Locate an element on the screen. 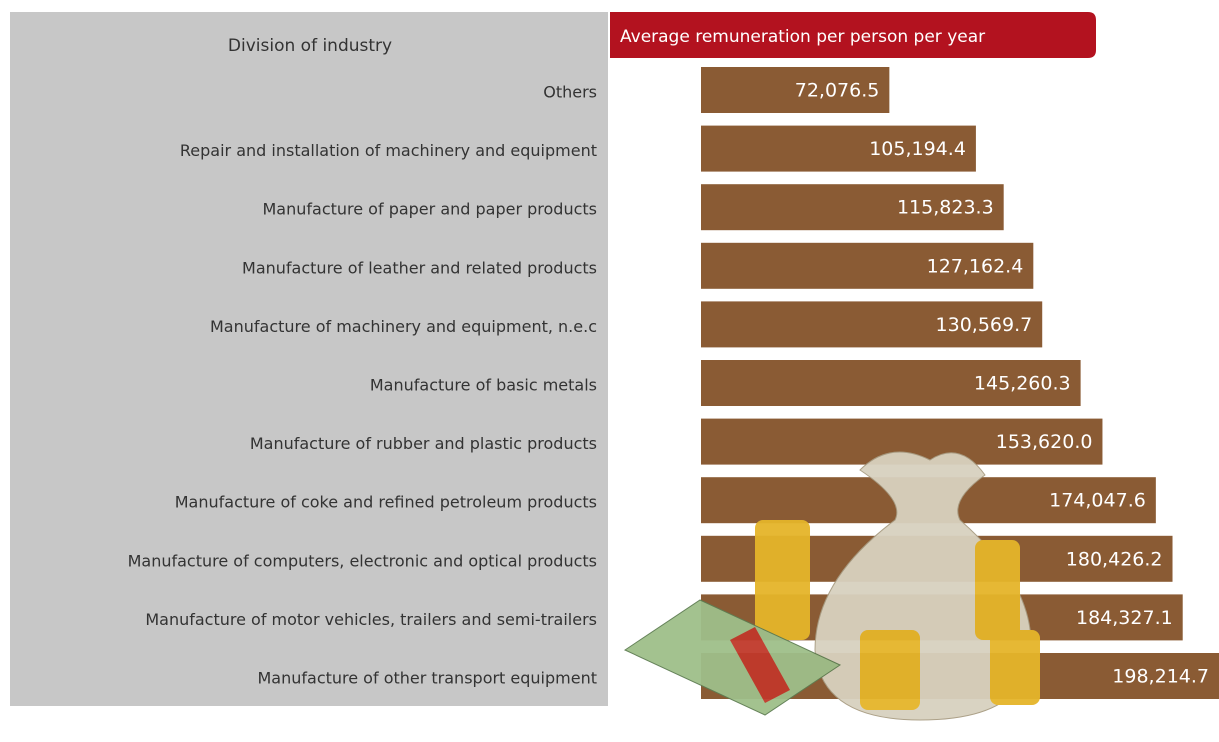 This screenshot has height=742, width=1219. category-label: Manufacture of other transport equipment is located at coordinates (427, 678).